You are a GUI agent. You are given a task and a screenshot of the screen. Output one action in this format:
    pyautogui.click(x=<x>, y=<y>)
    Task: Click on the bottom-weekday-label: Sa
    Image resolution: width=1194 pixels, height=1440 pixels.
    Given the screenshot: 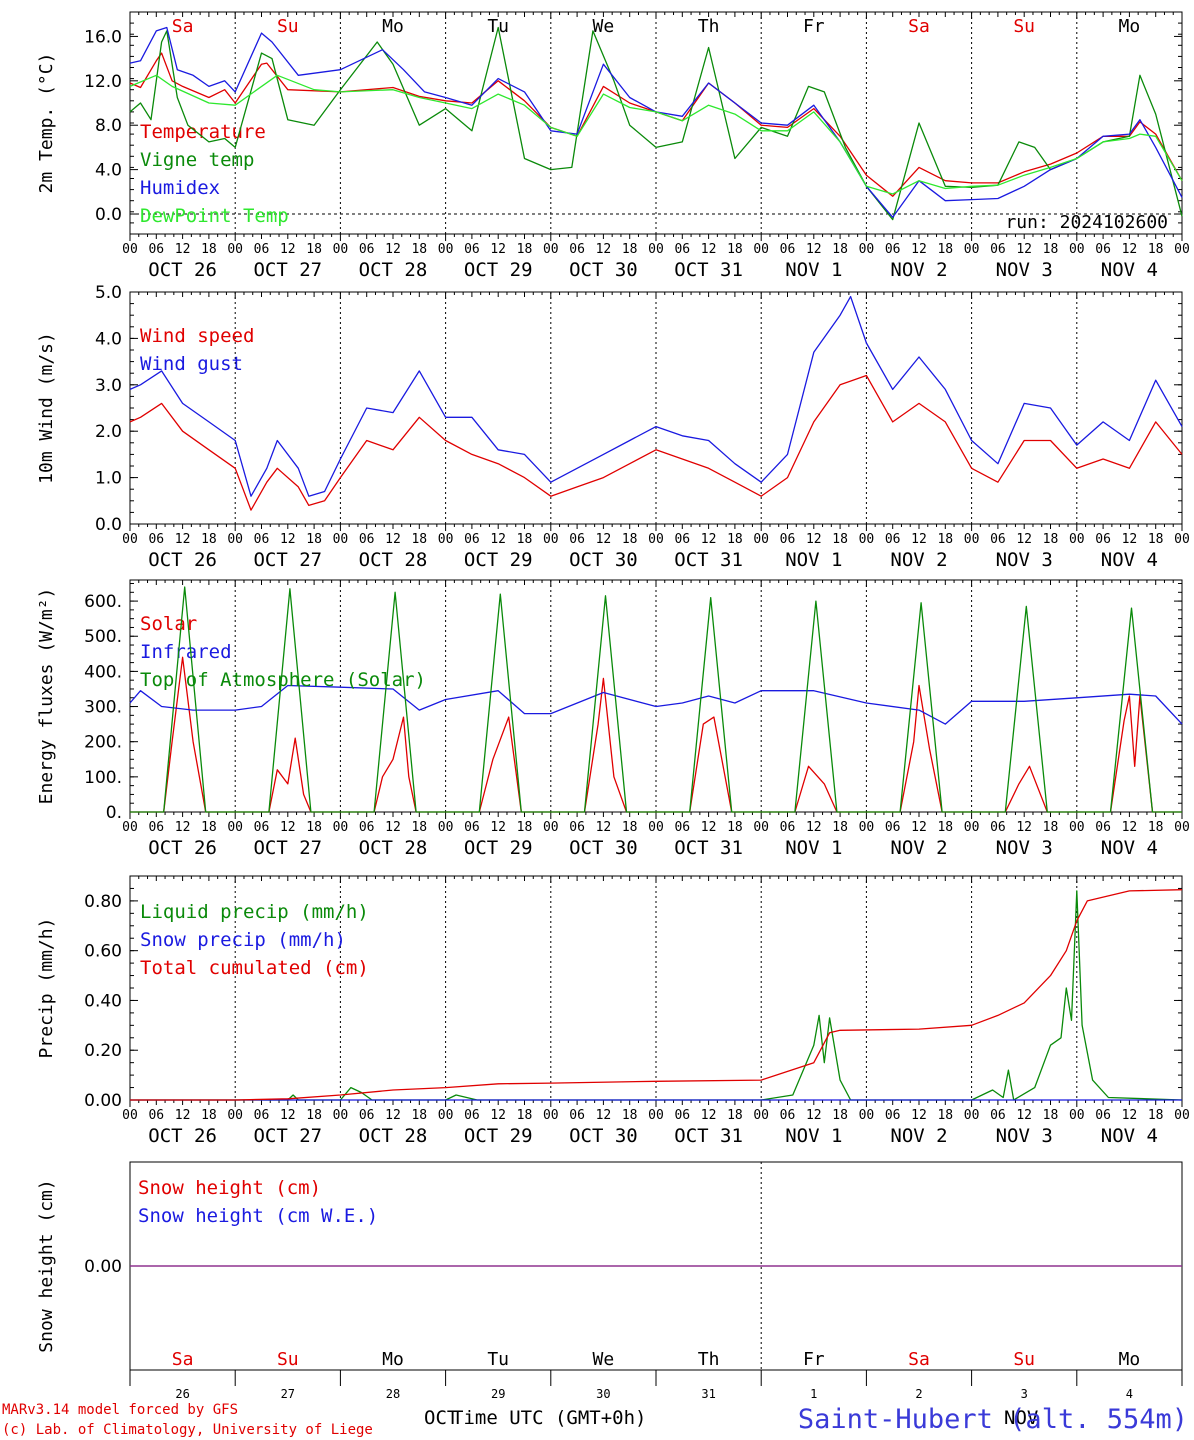 What is the action you would take?
    pyautogui.click(x=919, y=1359)
    